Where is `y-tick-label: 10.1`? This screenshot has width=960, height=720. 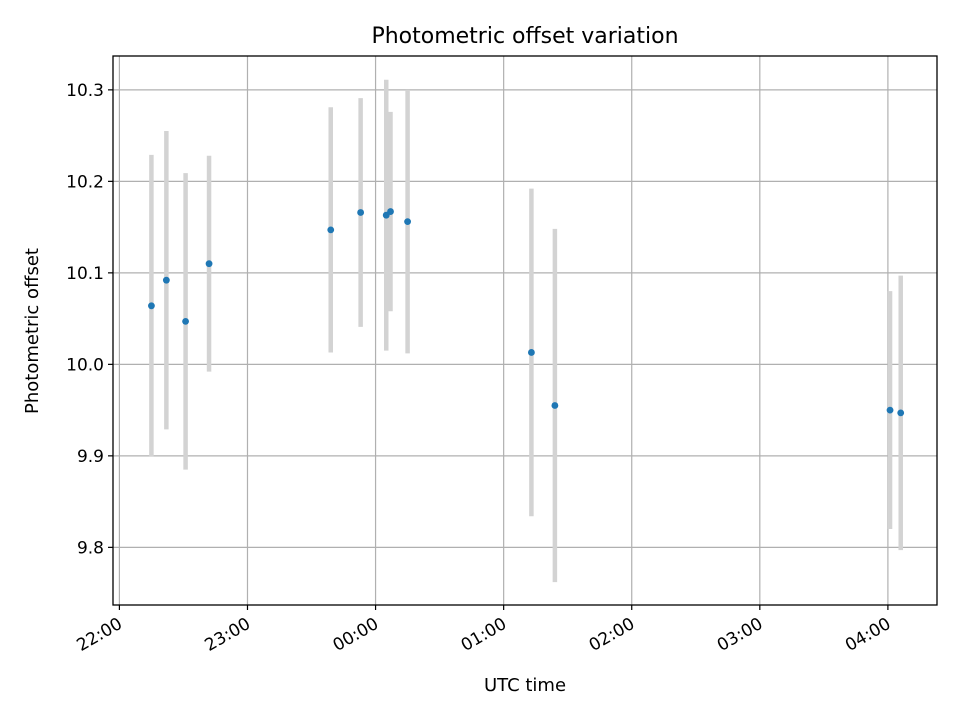 y-tick-label: 10.1 is located at coordinates (85, 274).